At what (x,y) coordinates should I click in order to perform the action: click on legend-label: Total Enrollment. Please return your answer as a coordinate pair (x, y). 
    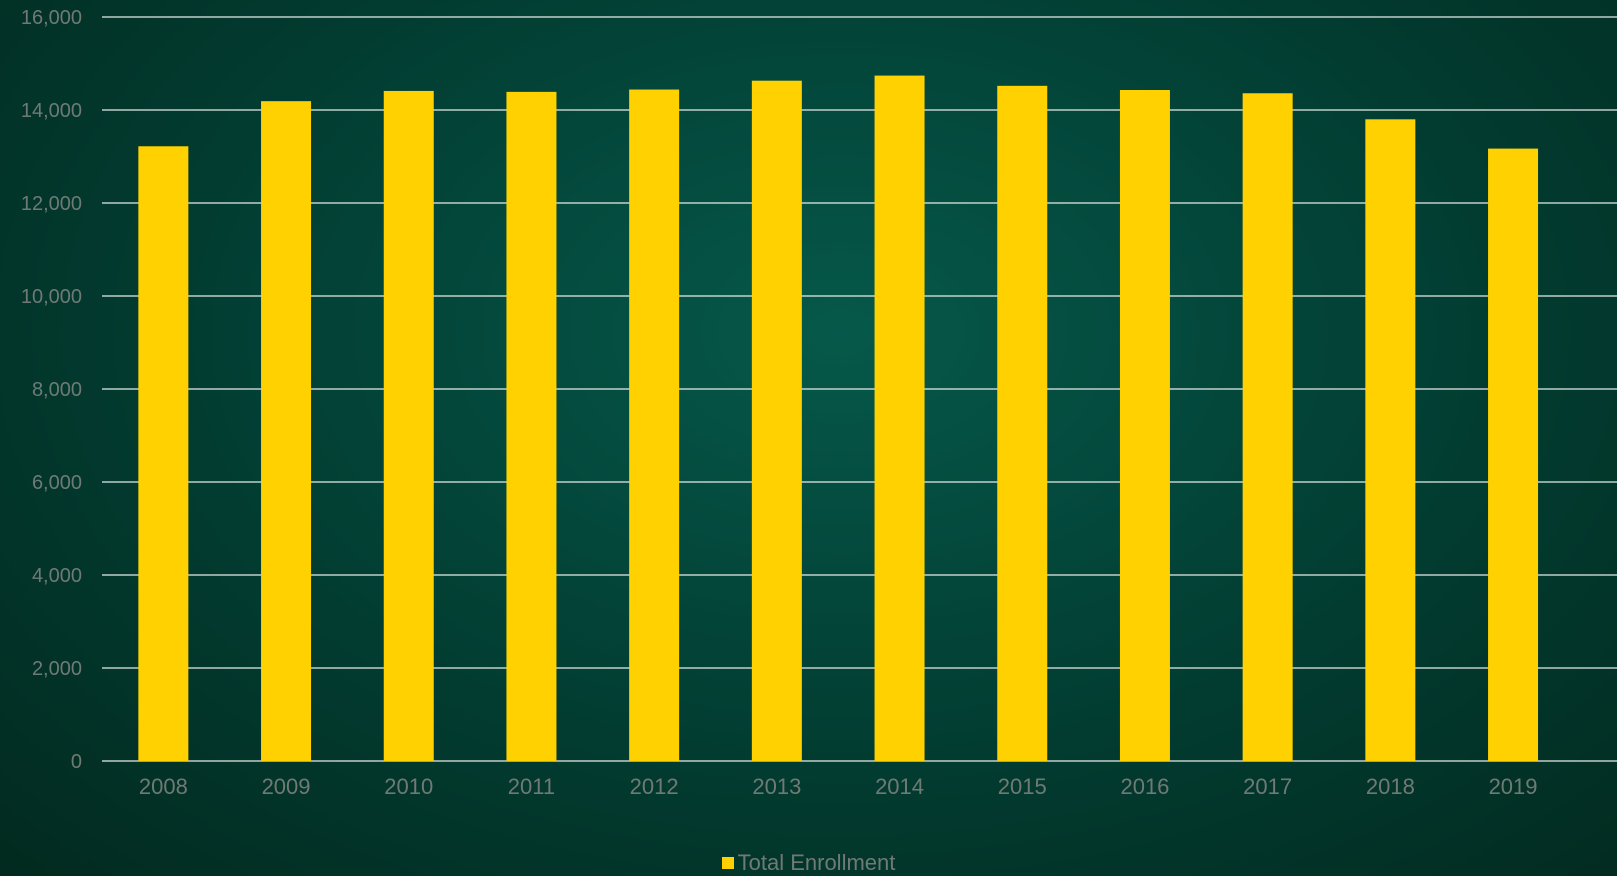
    Looking at the image, I should click on (816, 862).